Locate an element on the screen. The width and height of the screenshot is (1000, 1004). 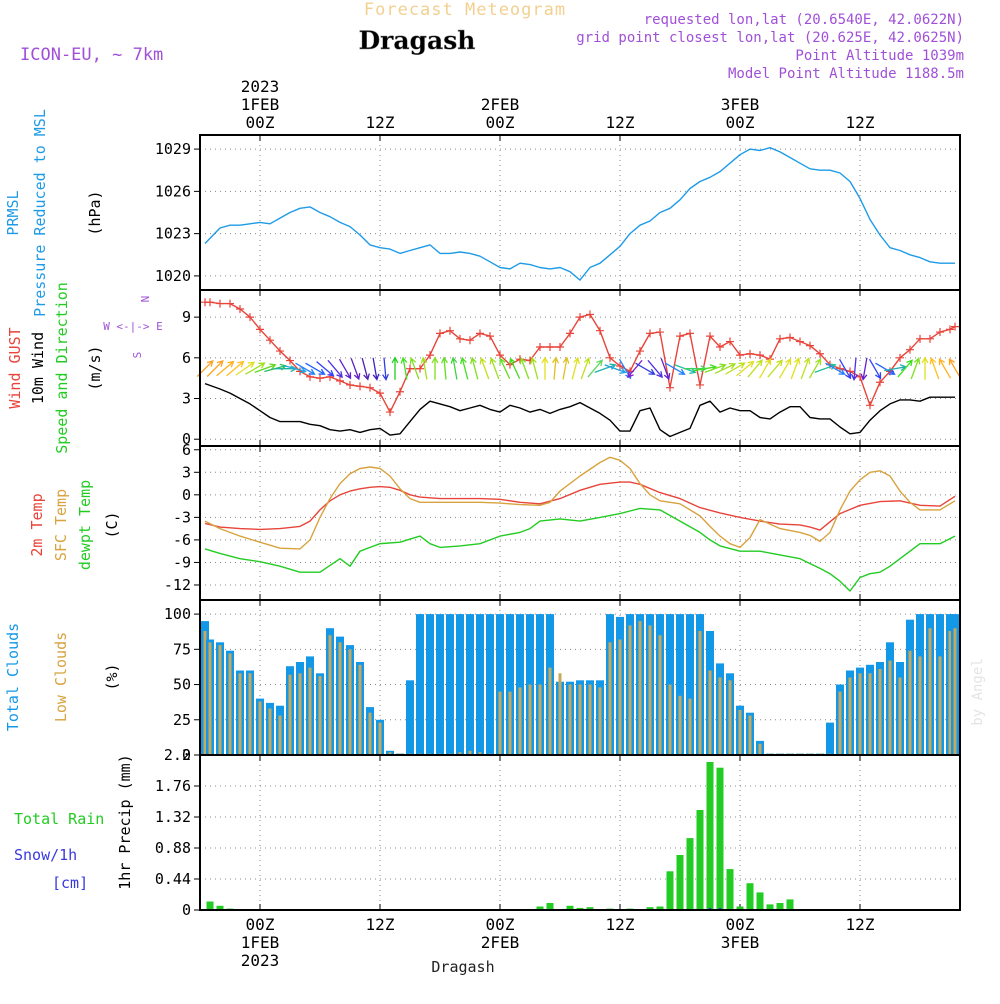
y-tick-label: 25 is located at coordinates (182, 720).